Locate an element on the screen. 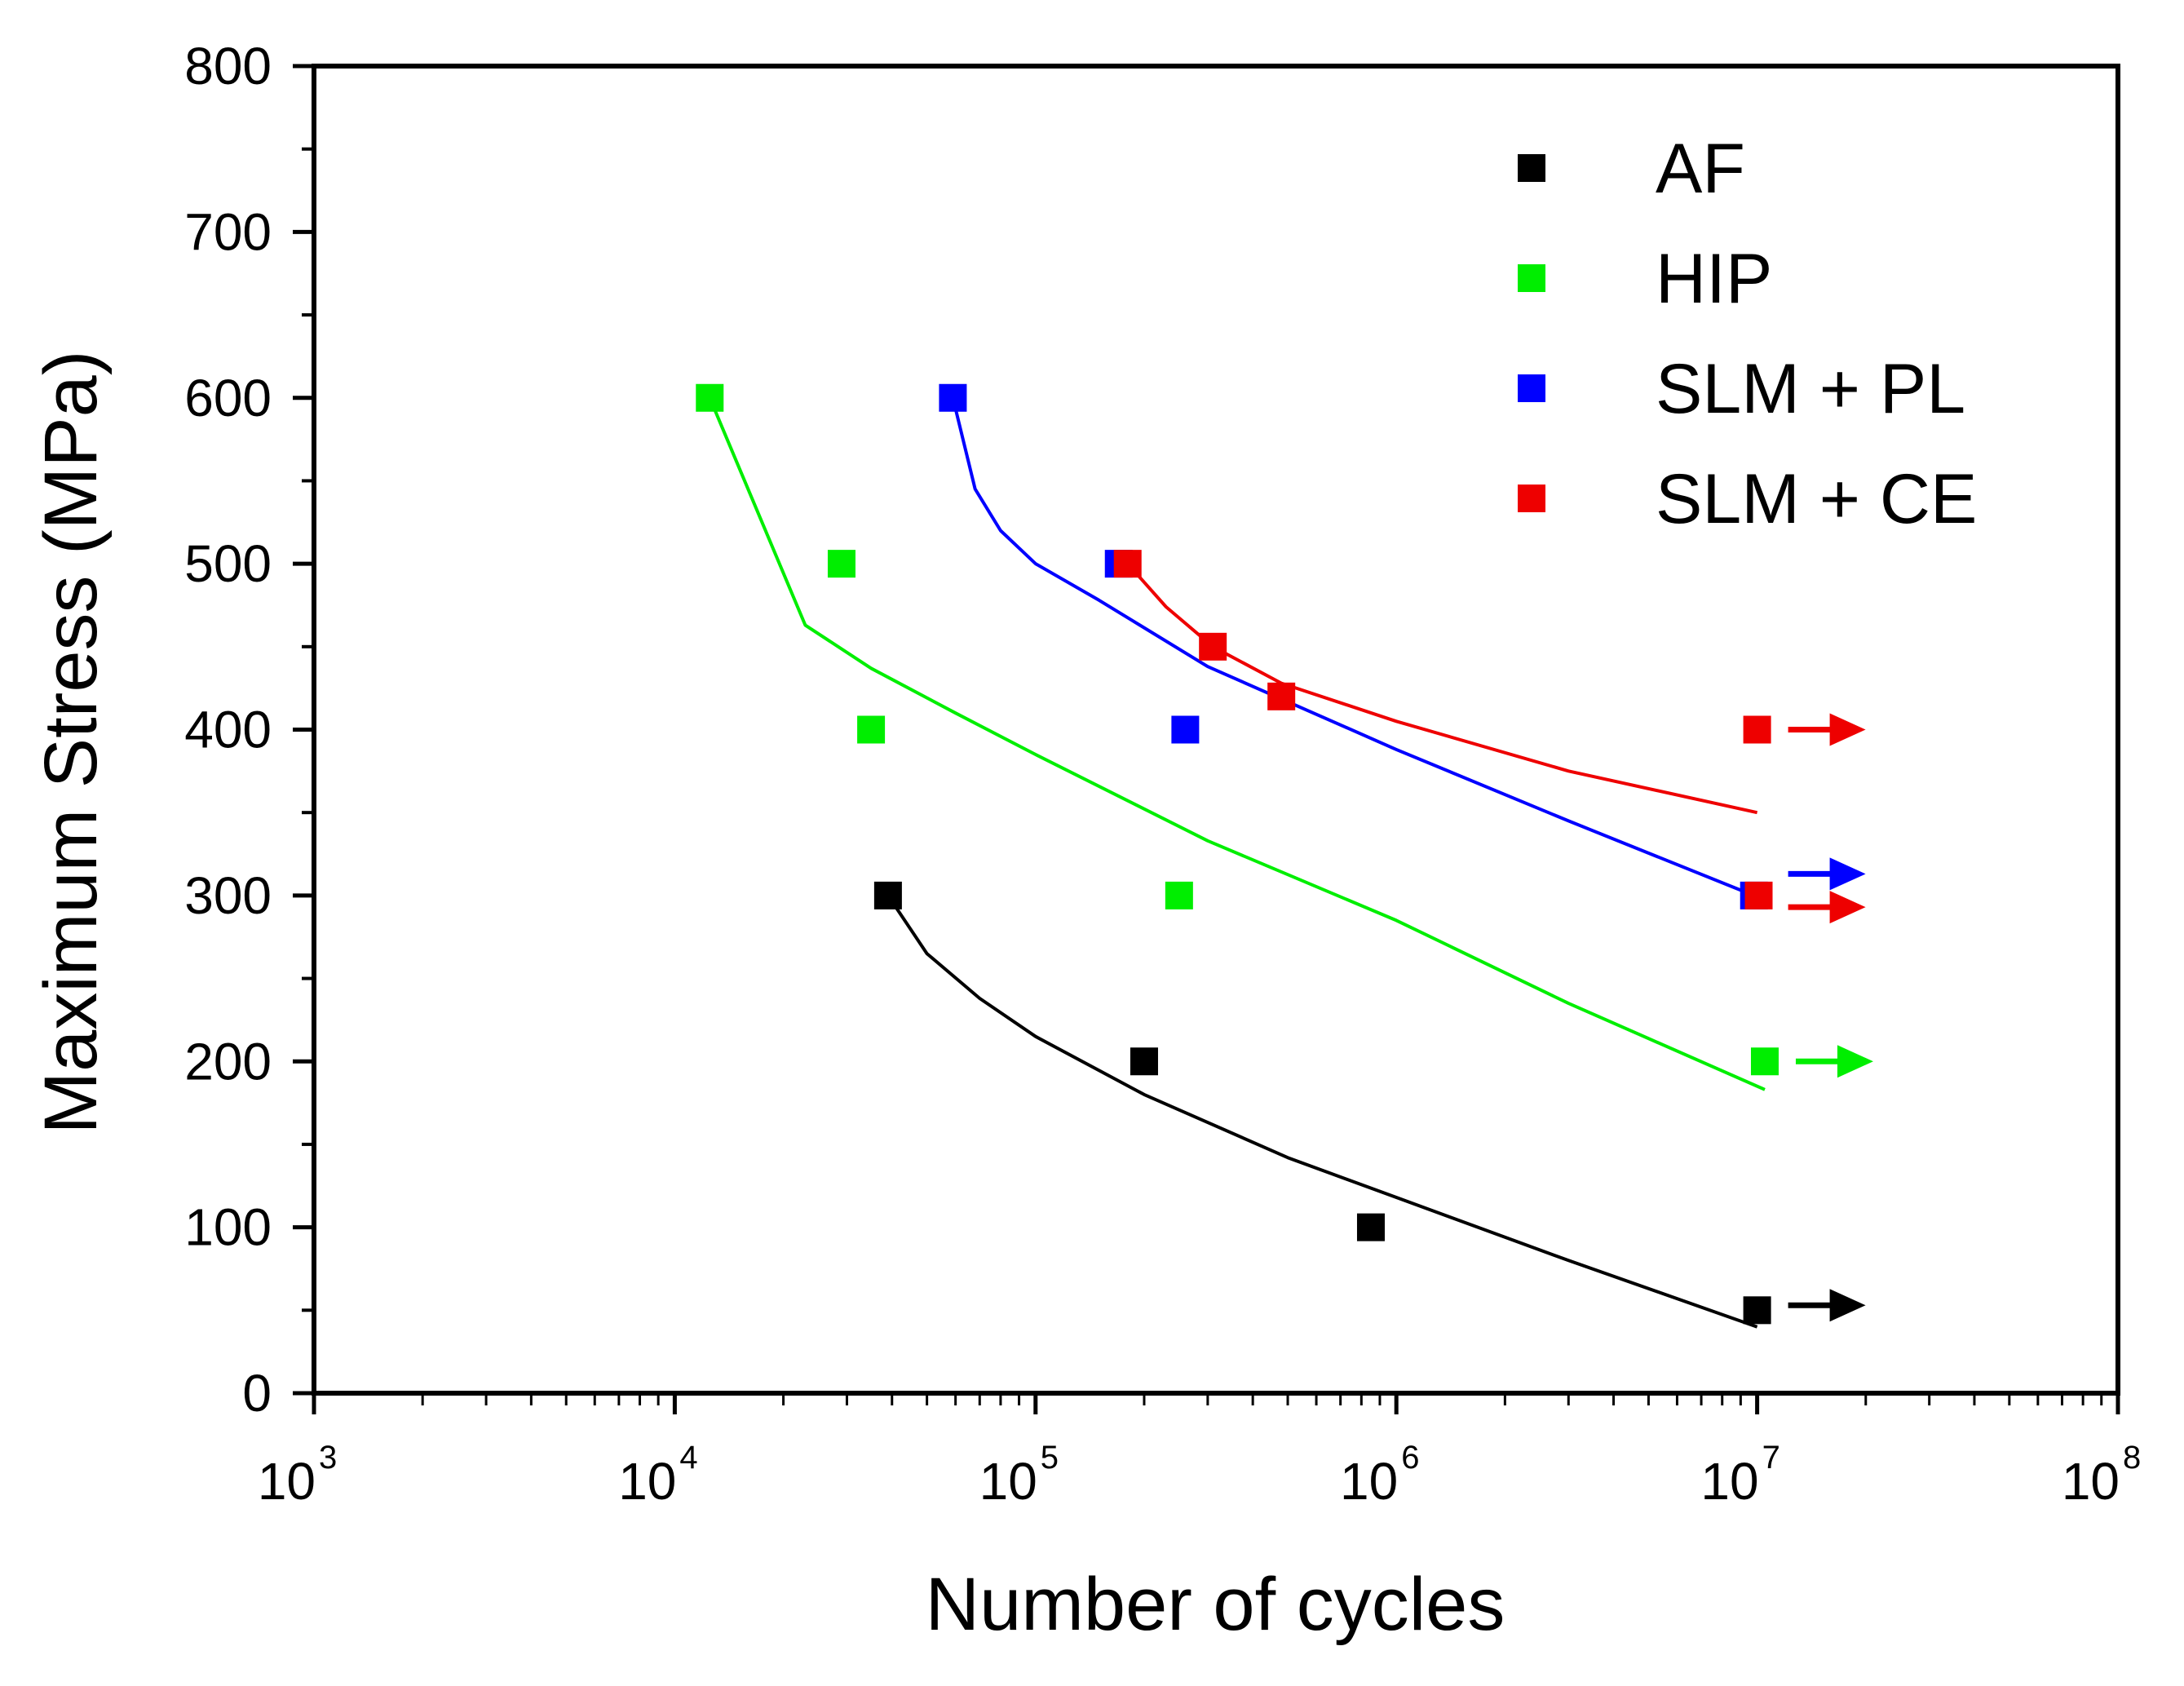 Image resolution: width=2184 pixels, height=1686 pixels. legend-marker-hip is located at coordinates (1531, 278).